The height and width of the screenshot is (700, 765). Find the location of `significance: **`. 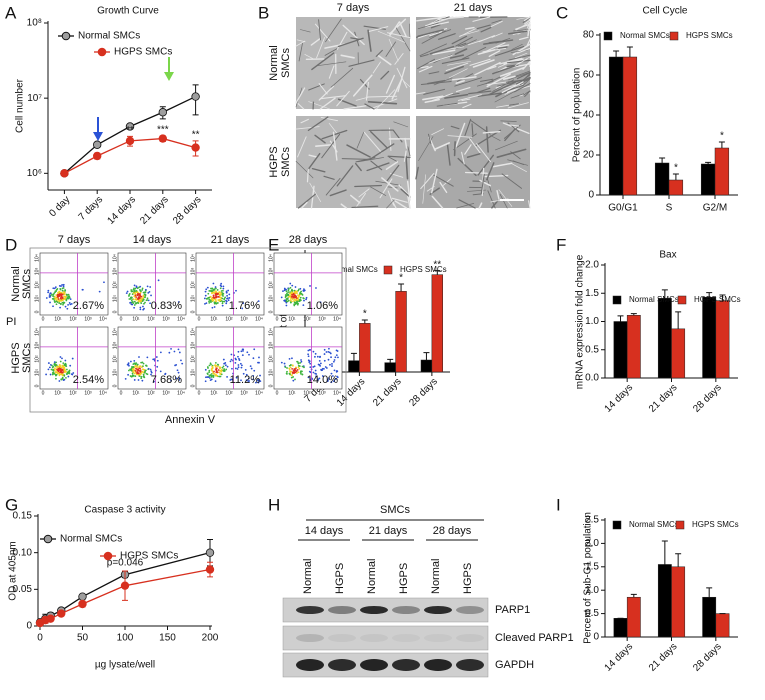

significance: ** is located at coordinates (437, 264).